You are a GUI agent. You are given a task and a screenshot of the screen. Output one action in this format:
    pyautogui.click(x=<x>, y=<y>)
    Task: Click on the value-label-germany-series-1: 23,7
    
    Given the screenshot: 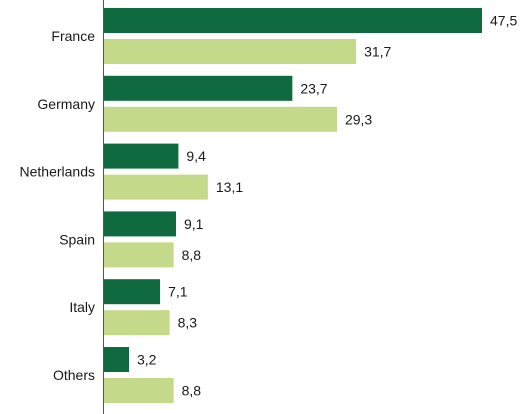 What is the action you would take?
    pyautogui.click(x=313, y=88)
    